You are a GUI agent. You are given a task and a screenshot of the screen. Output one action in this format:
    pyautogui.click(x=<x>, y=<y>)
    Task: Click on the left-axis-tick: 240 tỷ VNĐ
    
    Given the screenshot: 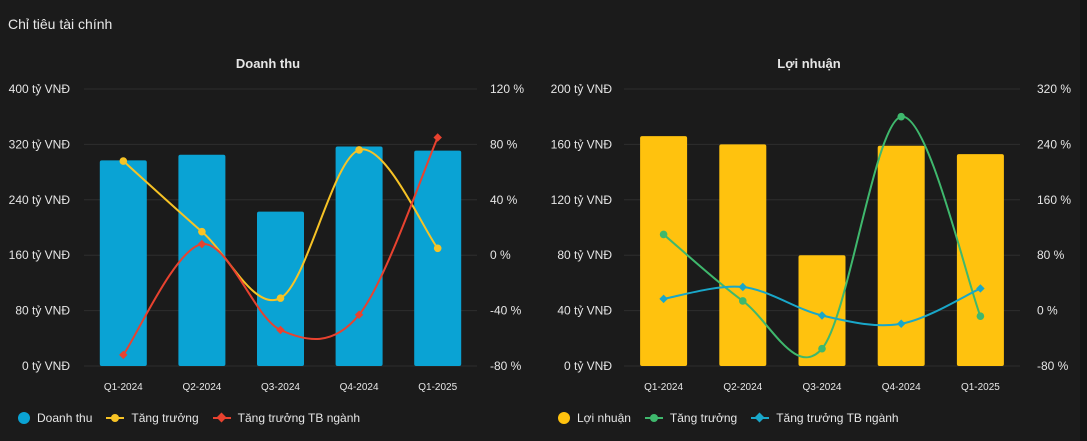 What is the action you would take?
    pyautogui.click(x=40, y=200)
    